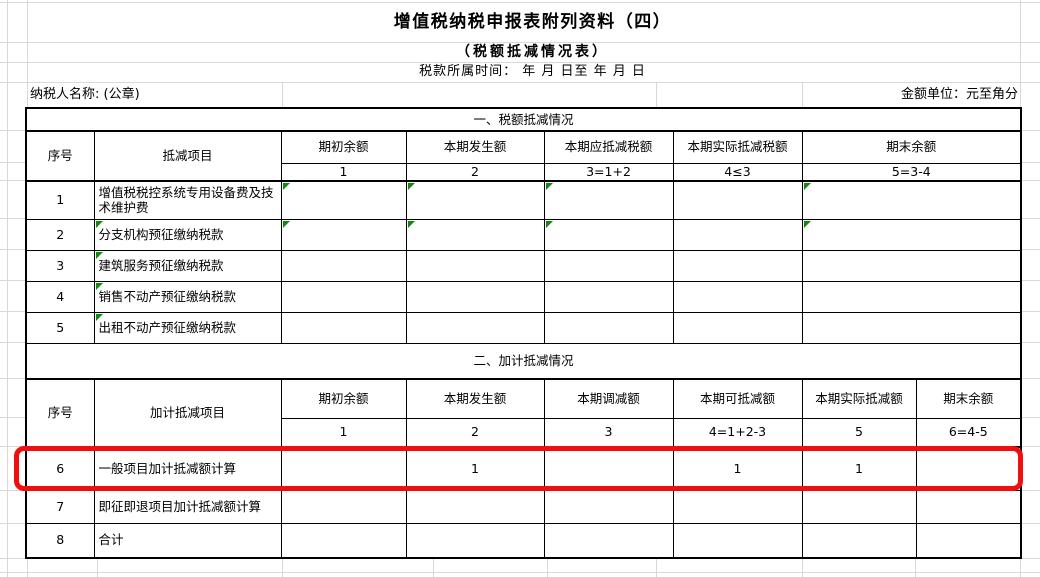 Image resolution: width=1040 pixels, height=577 pixels. Describe the element at coordinates (187, 265) in the screenshot. I see `item-cell: 建筑服务预征缴纳税款` at that location.